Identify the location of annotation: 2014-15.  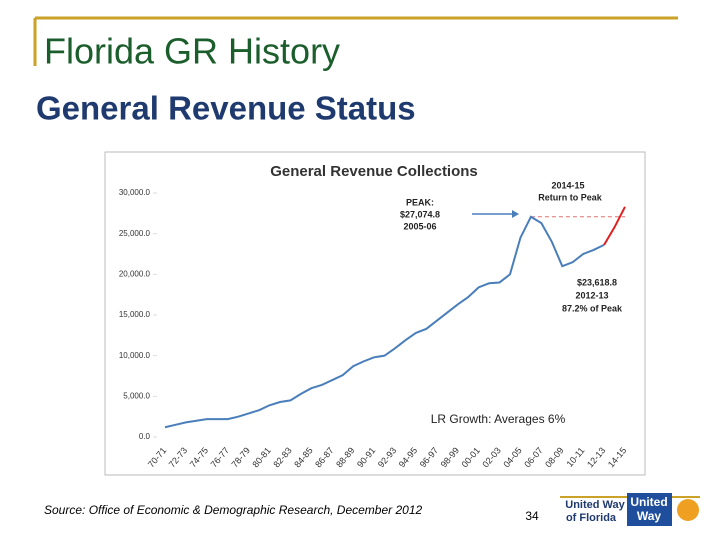
(567, 185).